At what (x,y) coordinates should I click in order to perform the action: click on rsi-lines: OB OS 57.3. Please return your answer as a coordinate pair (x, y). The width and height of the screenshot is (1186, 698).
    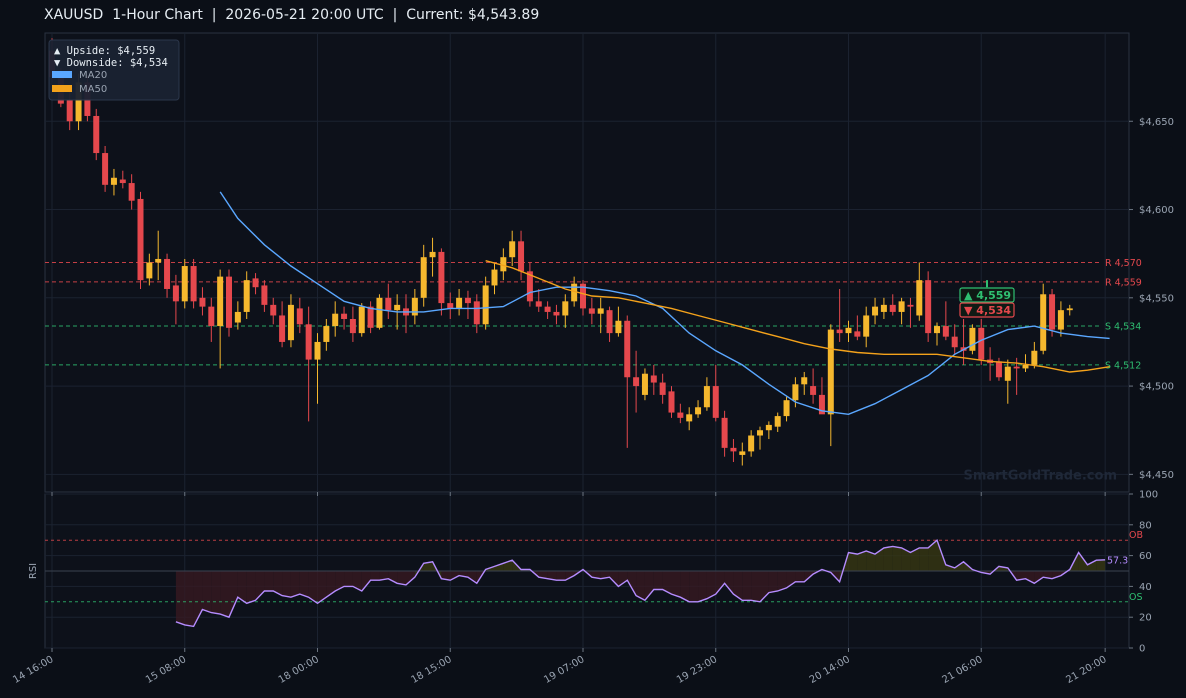
    Looking at the image, I should click on (594, 579).